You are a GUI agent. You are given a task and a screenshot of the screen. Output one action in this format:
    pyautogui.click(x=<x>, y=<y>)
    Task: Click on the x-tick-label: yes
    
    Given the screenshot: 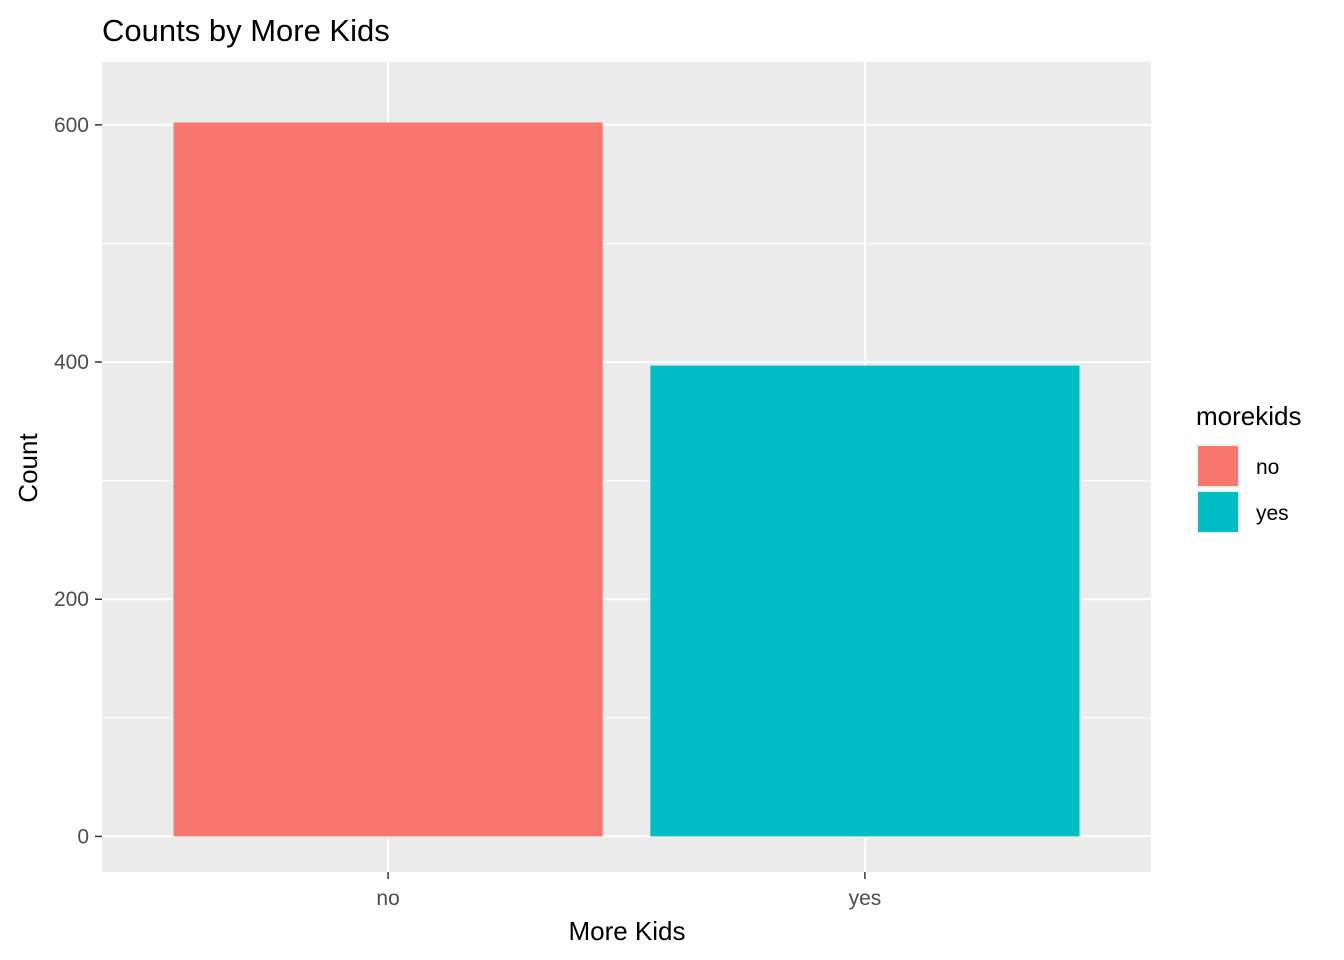 What is the action you would take?
    pyautogui.click(x=865, y=898)
    